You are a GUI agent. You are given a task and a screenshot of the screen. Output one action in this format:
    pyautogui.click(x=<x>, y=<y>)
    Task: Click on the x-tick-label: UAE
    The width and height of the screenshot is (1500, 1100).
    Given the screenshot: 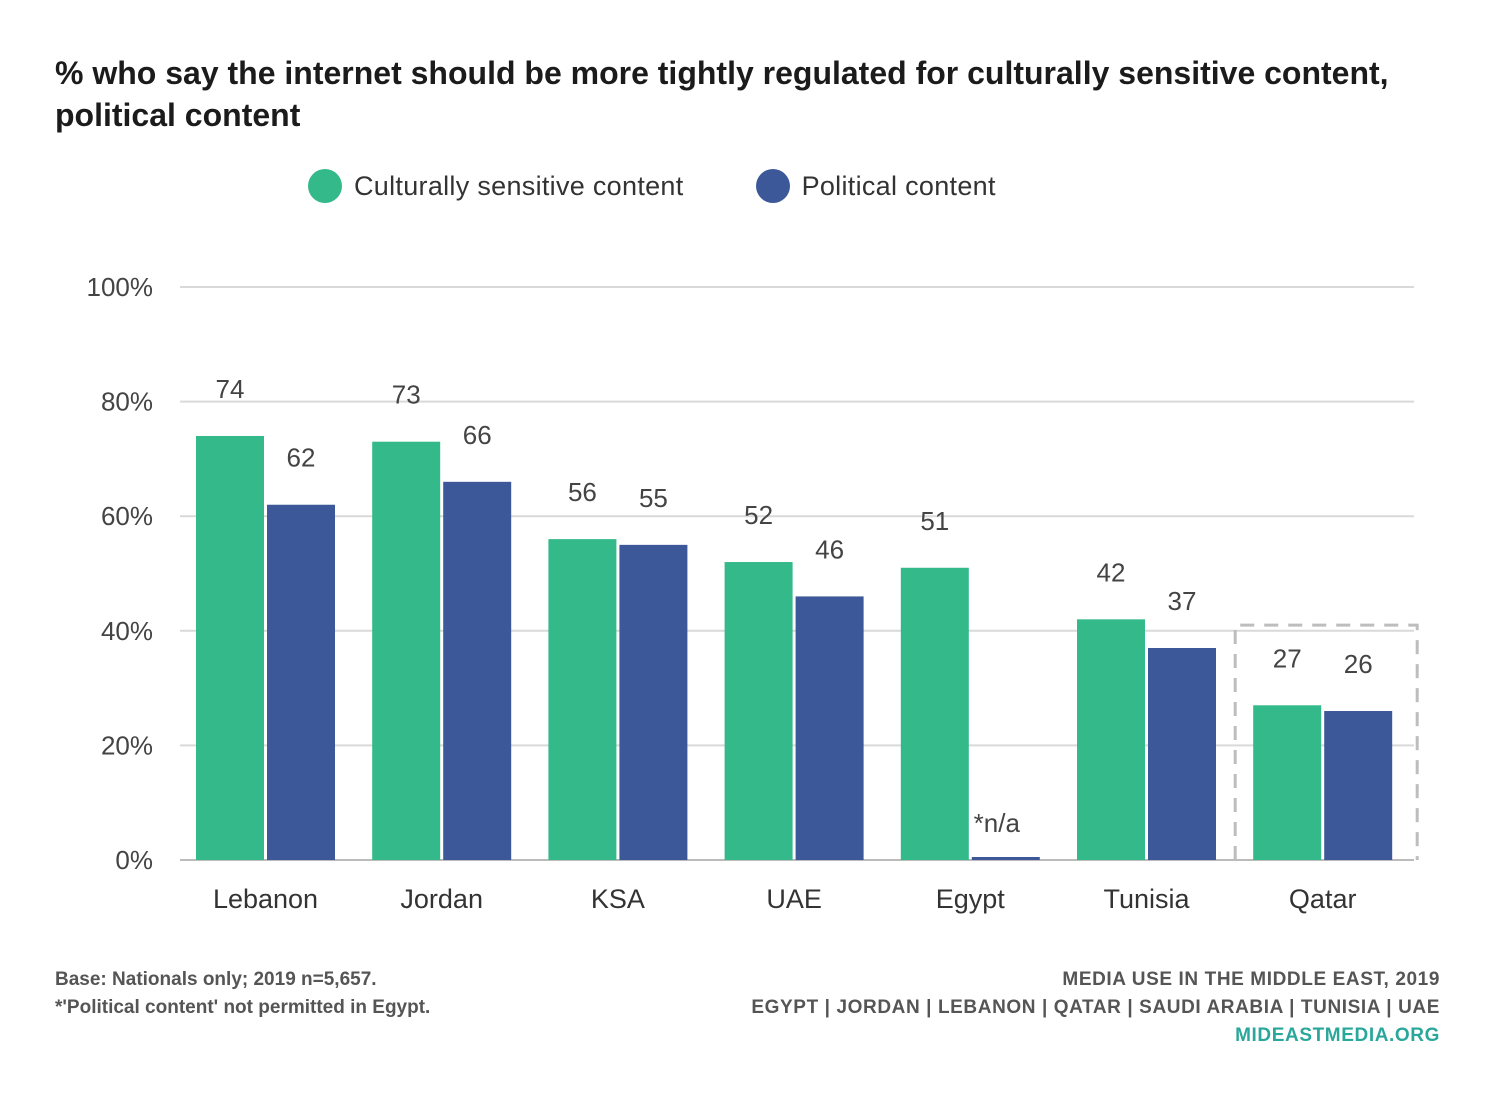 What is the action you would take?
    pyautogui.click(x=794, y=899)
    